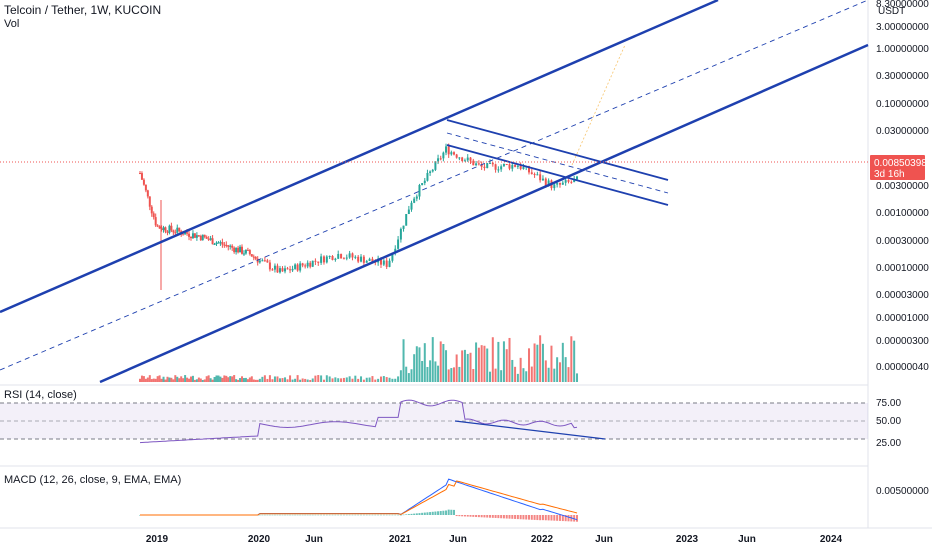 The height and width of the screenshot is (555, 932). I want to click on rsi-label: RSI (14, close), so click(40, 395).